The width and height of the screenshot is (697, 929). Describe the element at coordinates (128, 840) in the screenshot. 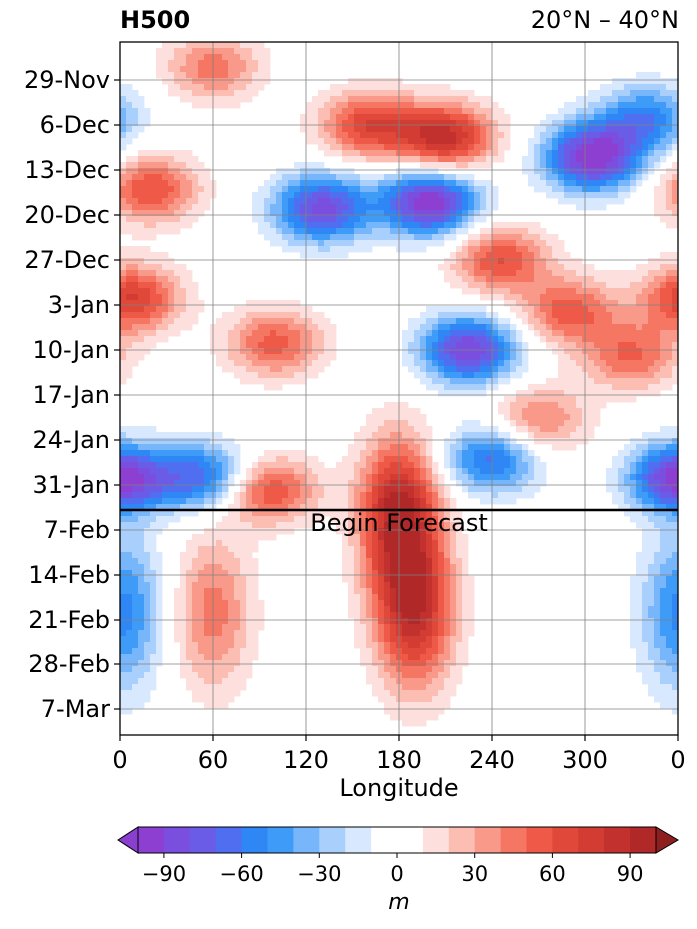

I see `colorbar-extend-low` at that location.